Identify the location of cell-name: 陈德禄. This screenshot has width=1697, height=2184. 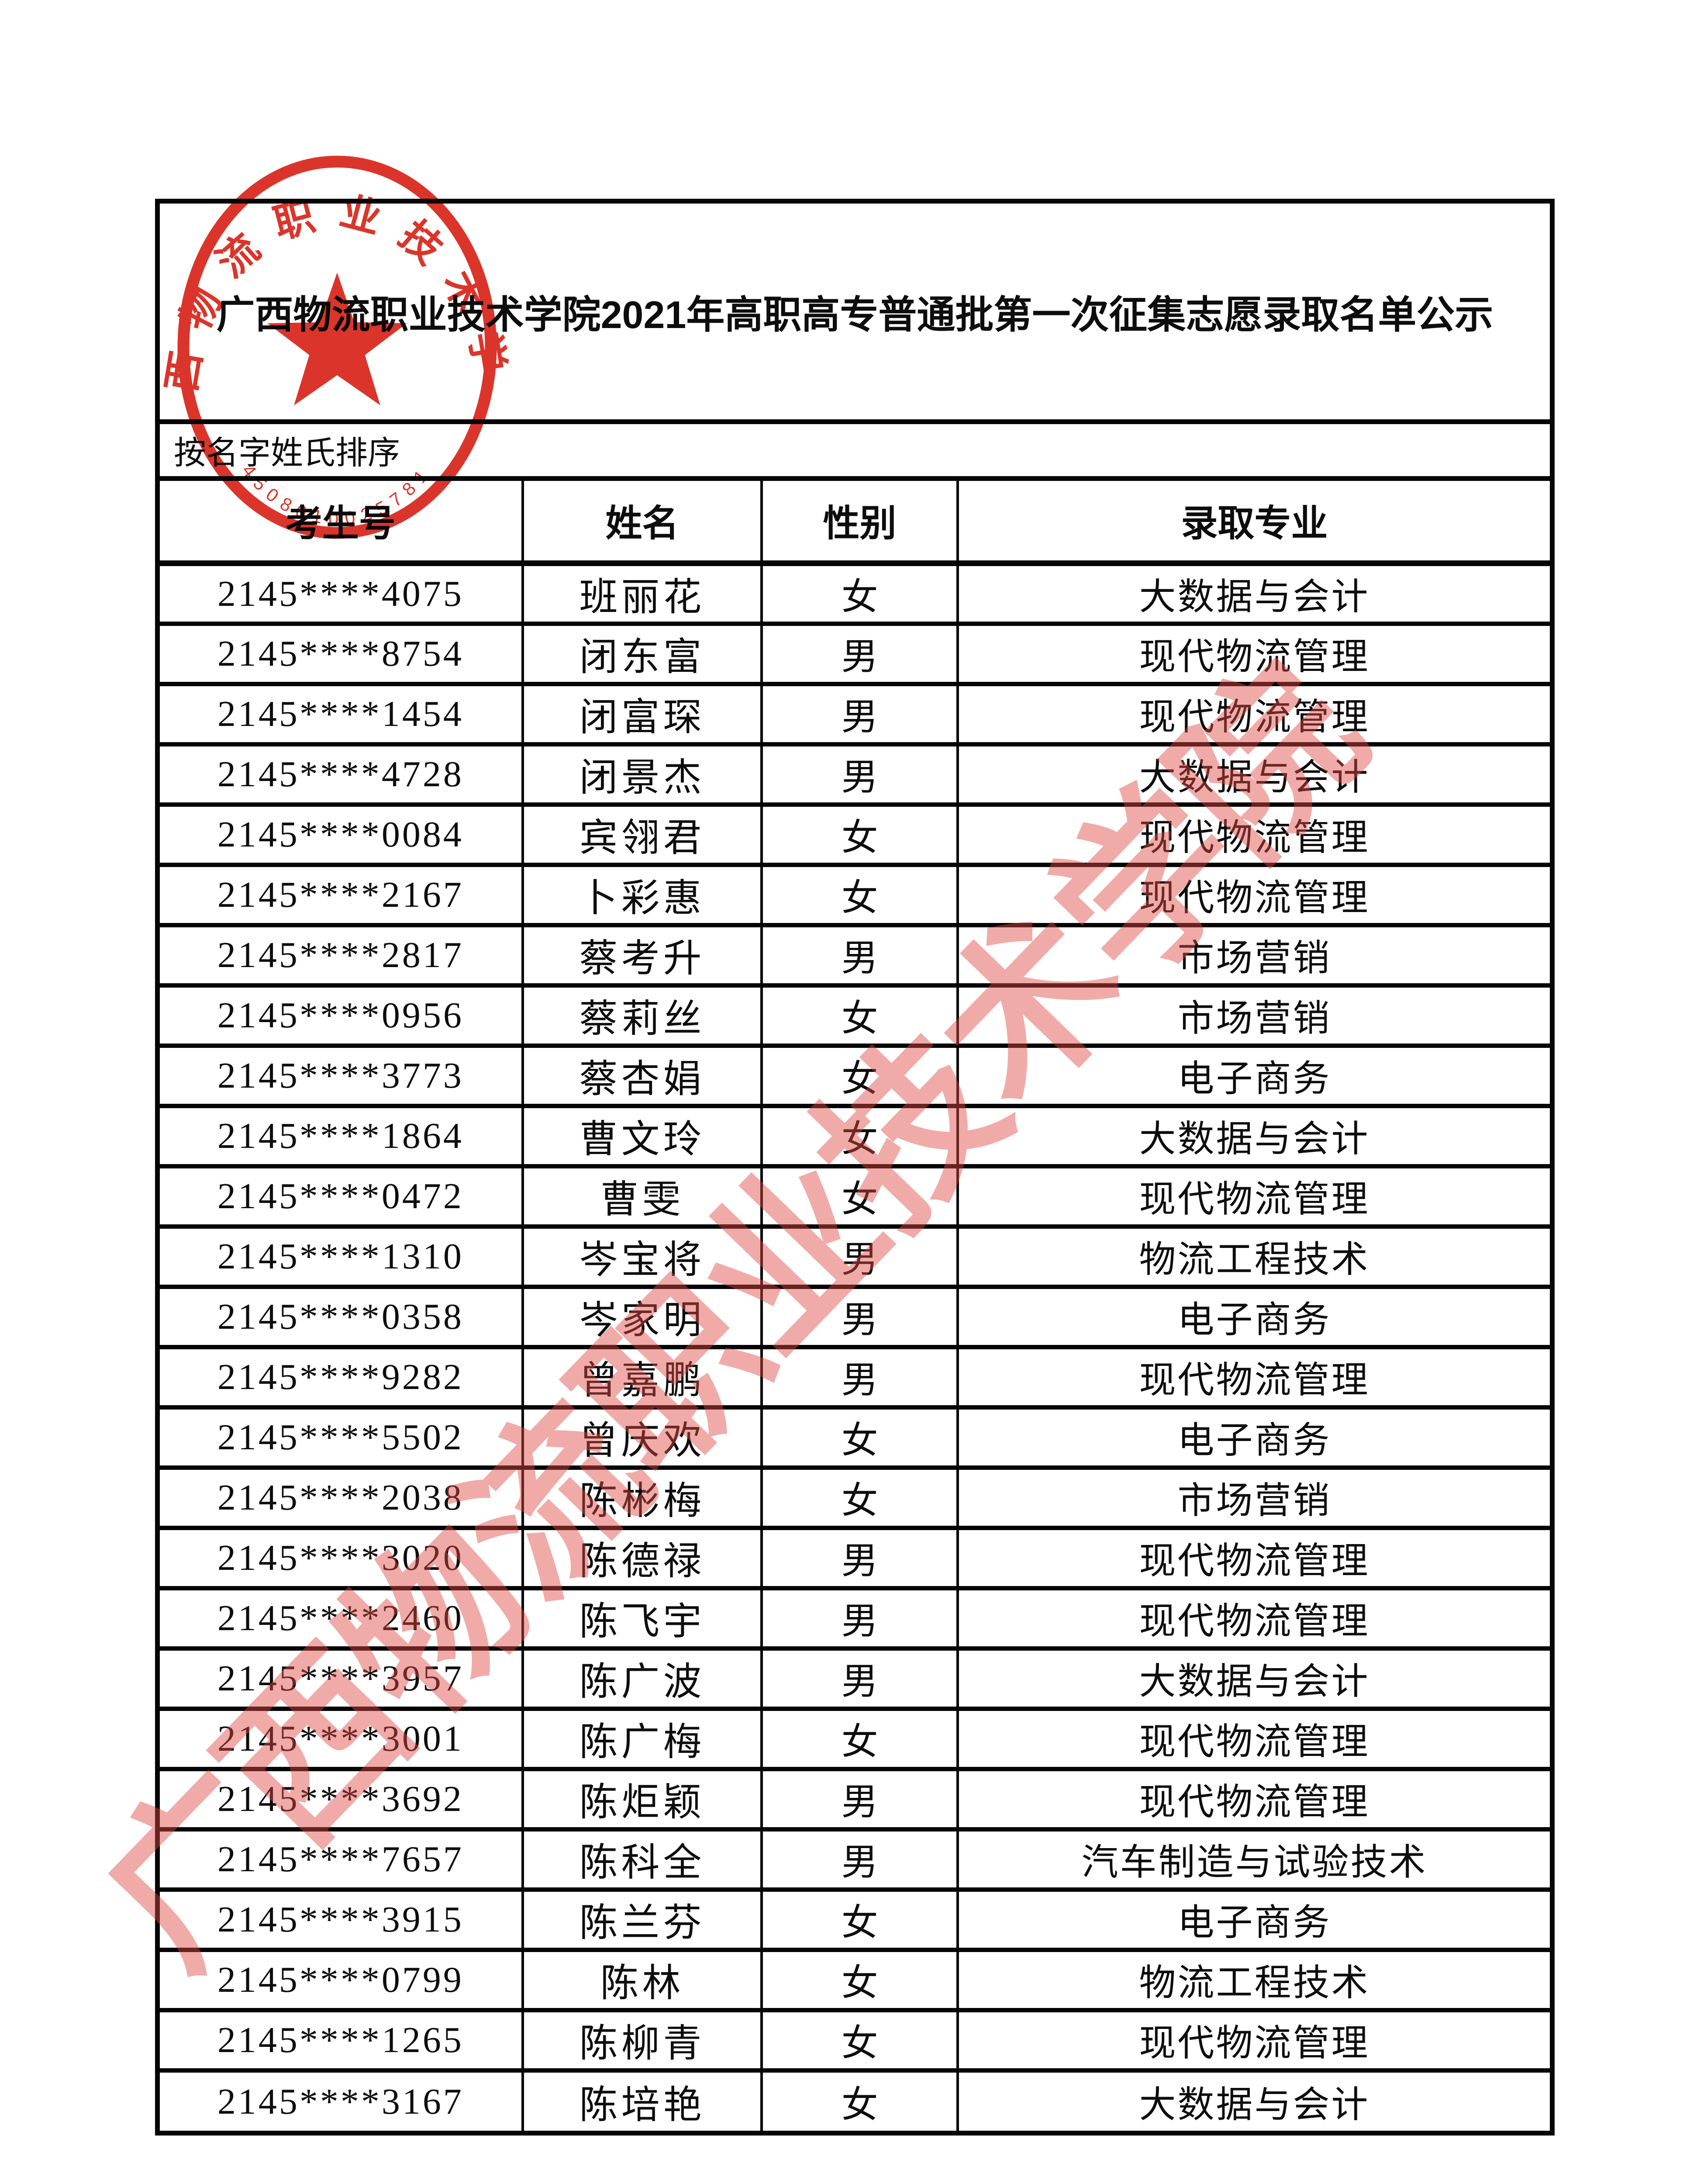
(642, 1558).